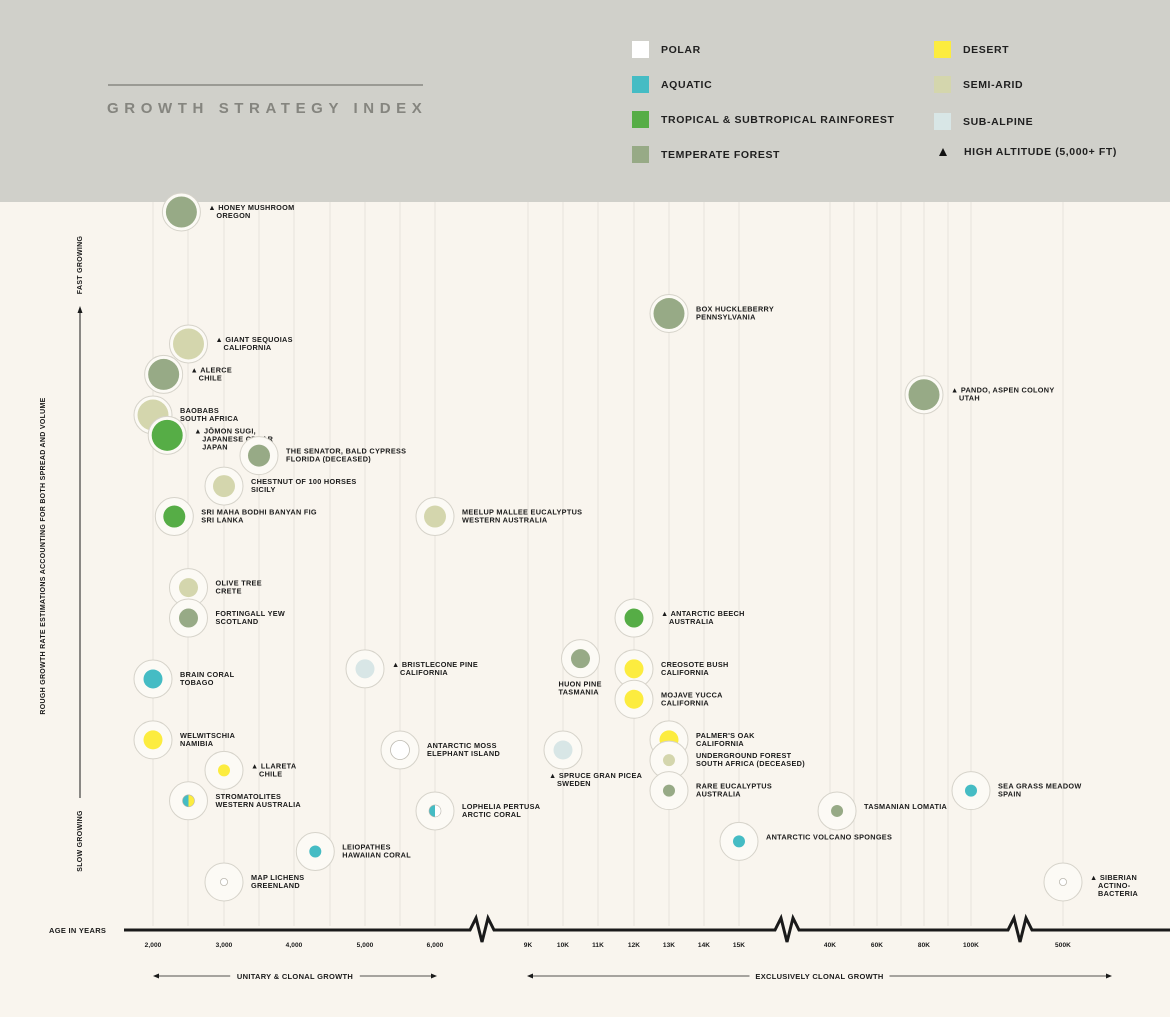 This screenshot has width=1170, height=1017. I want to click on point-label-place: OREGON, so click(233, 215).